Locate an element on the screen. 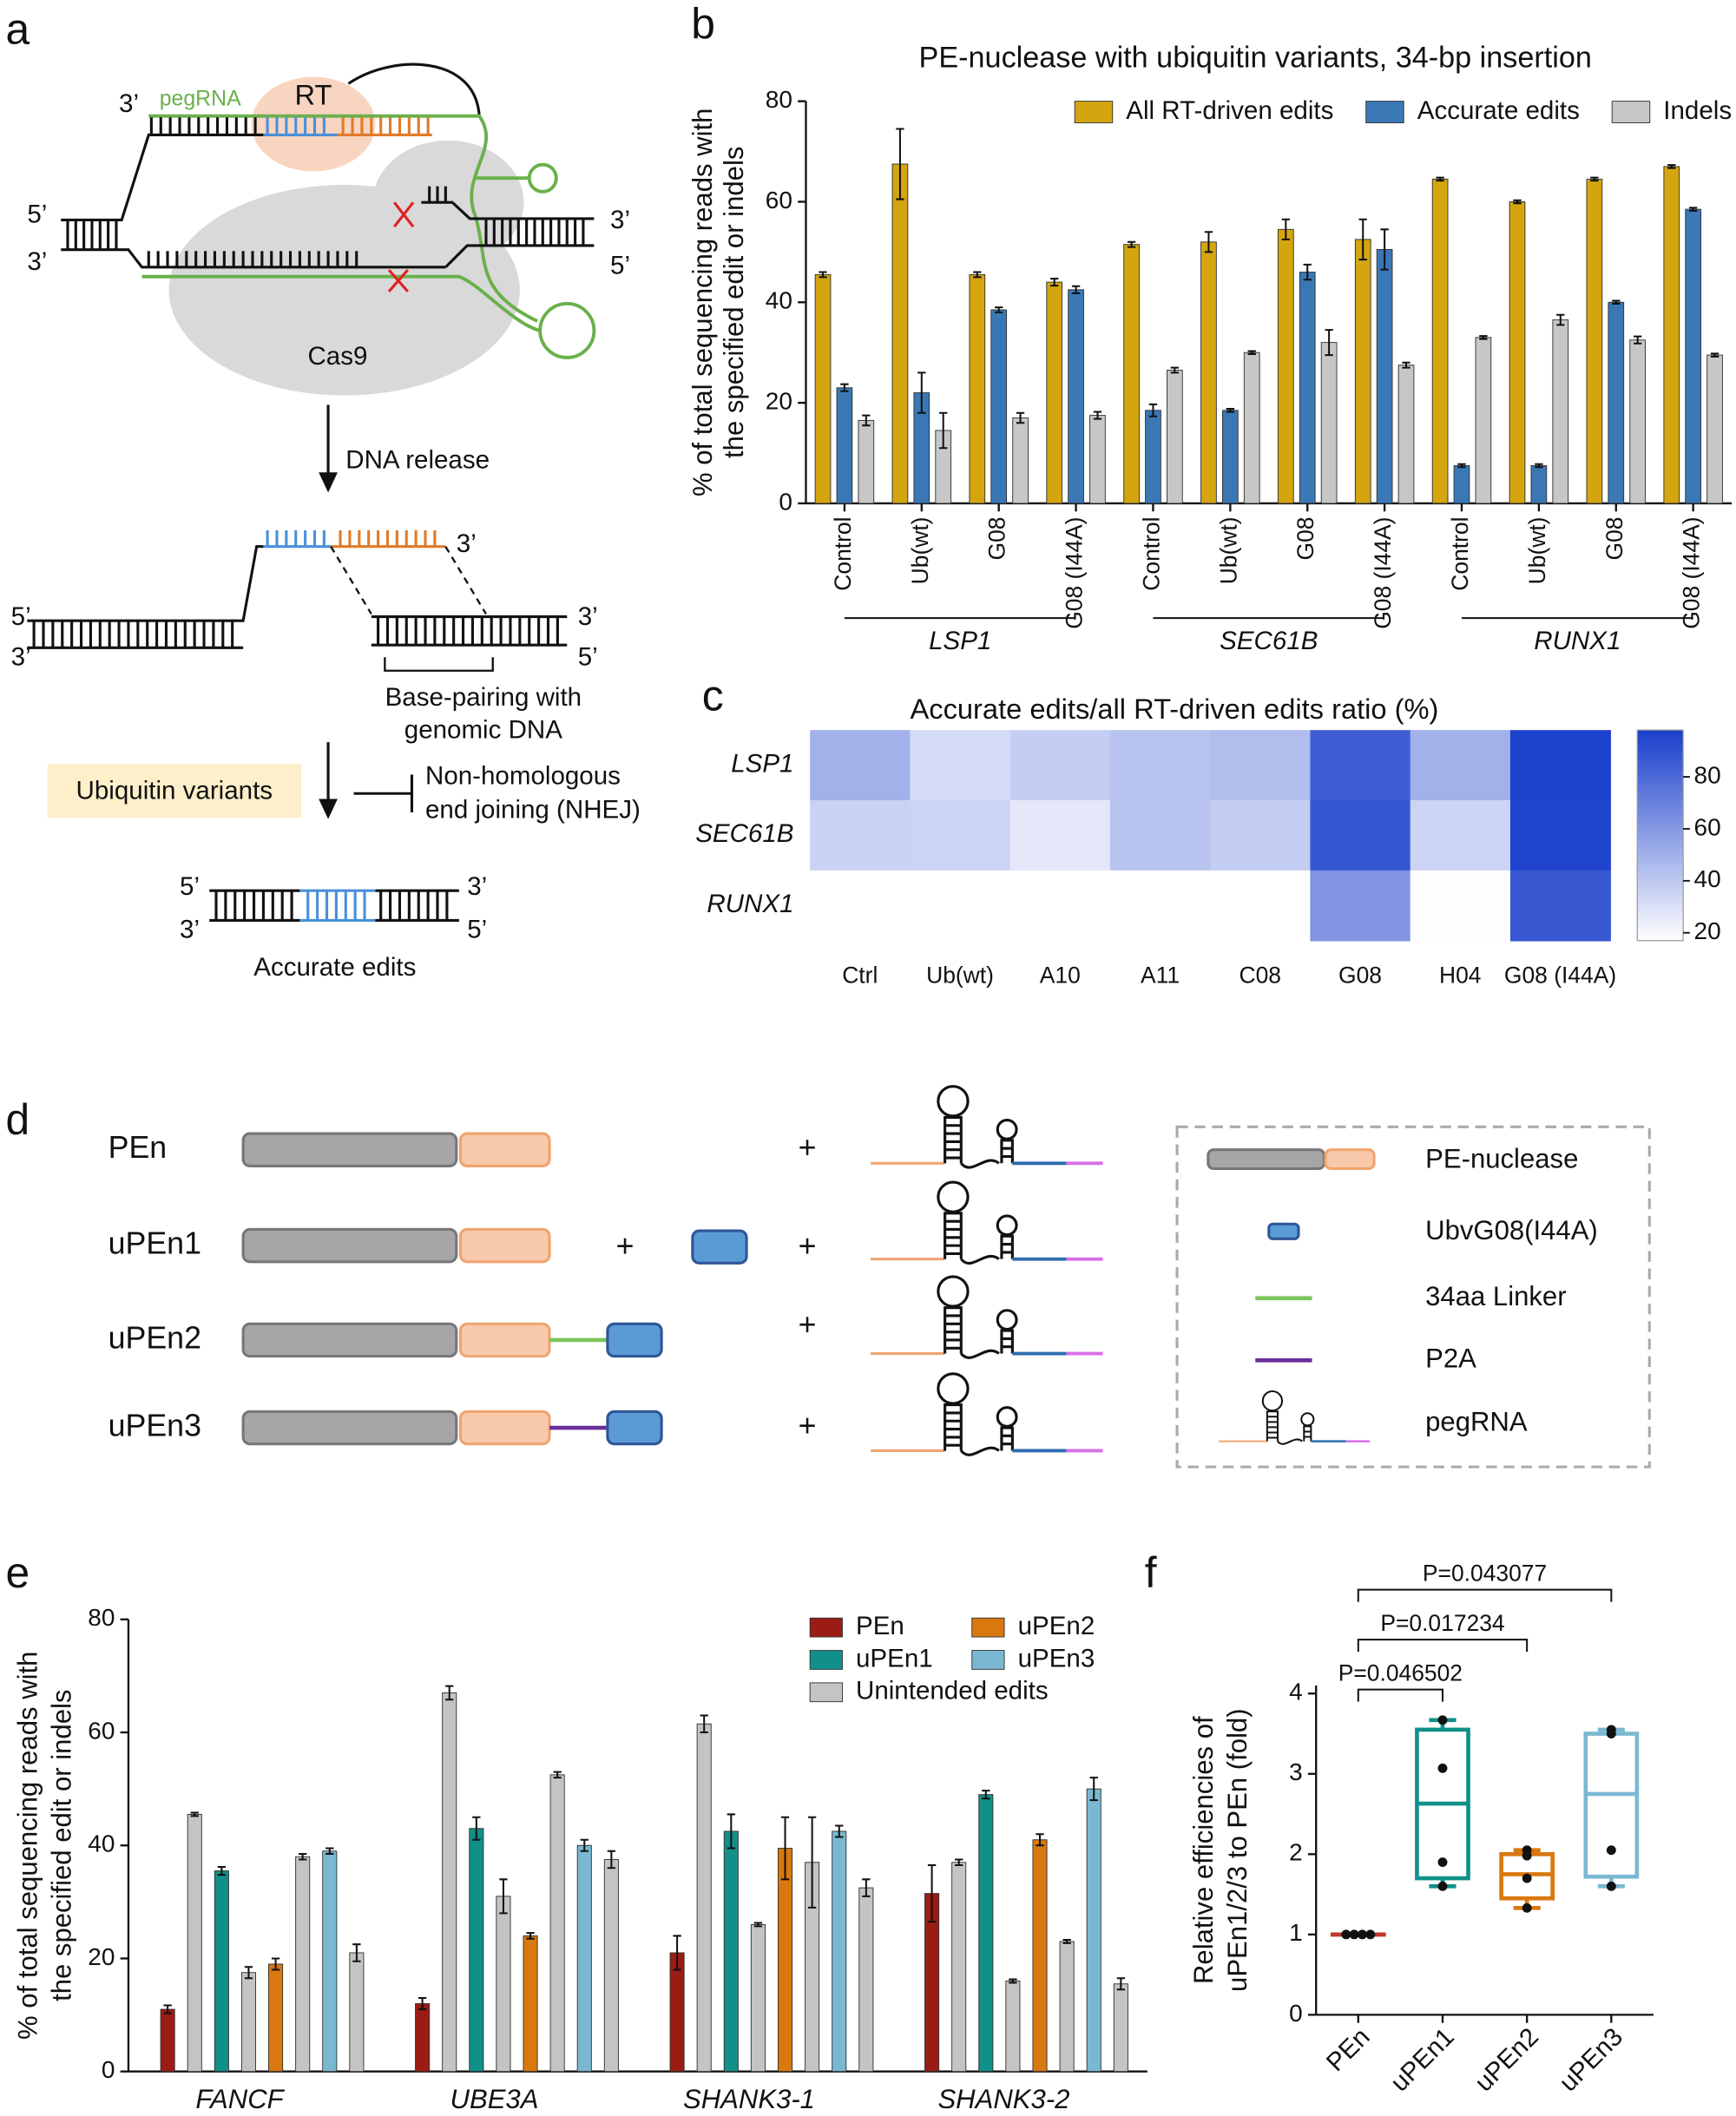  y-axis-label: % of total sequencing reads with is located at coordinates (28, 1846).